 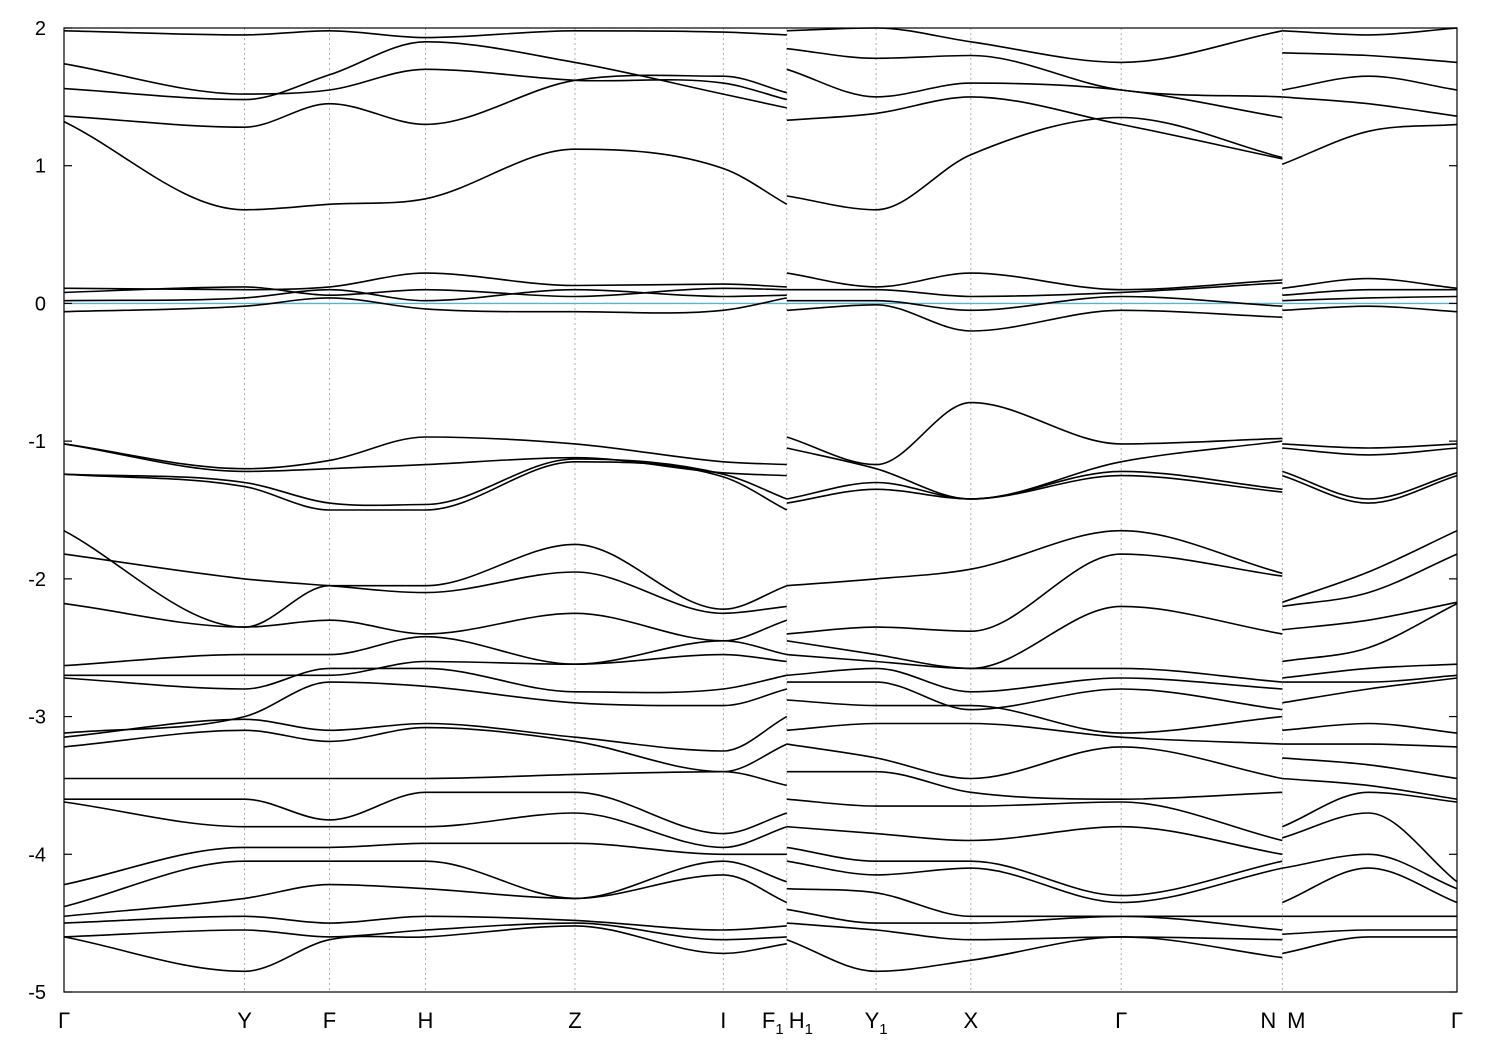 I want to click on y-tick-label: -2, so click(x=37, y=580).